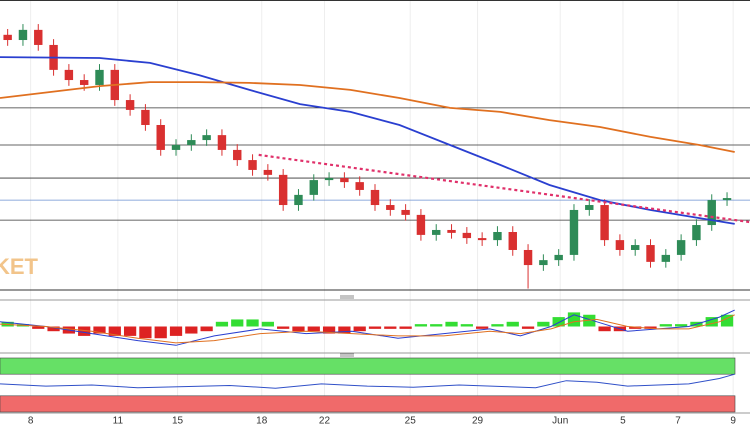 Image resolution: width=750 pixels, height=430 pixels. I want to click on x-tick-label: 29, so click(478, 421).